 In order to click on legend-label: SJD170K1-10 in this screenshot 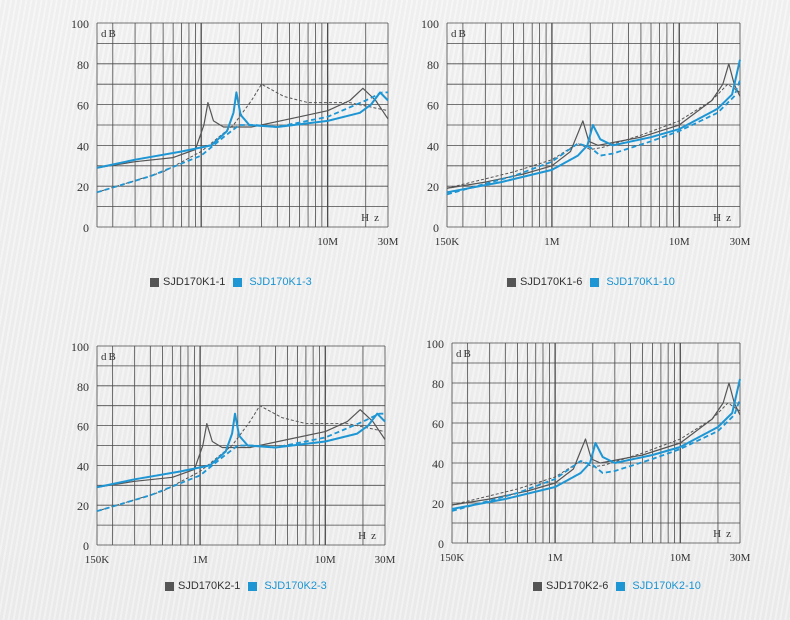, I will do `click(640, 282)`.